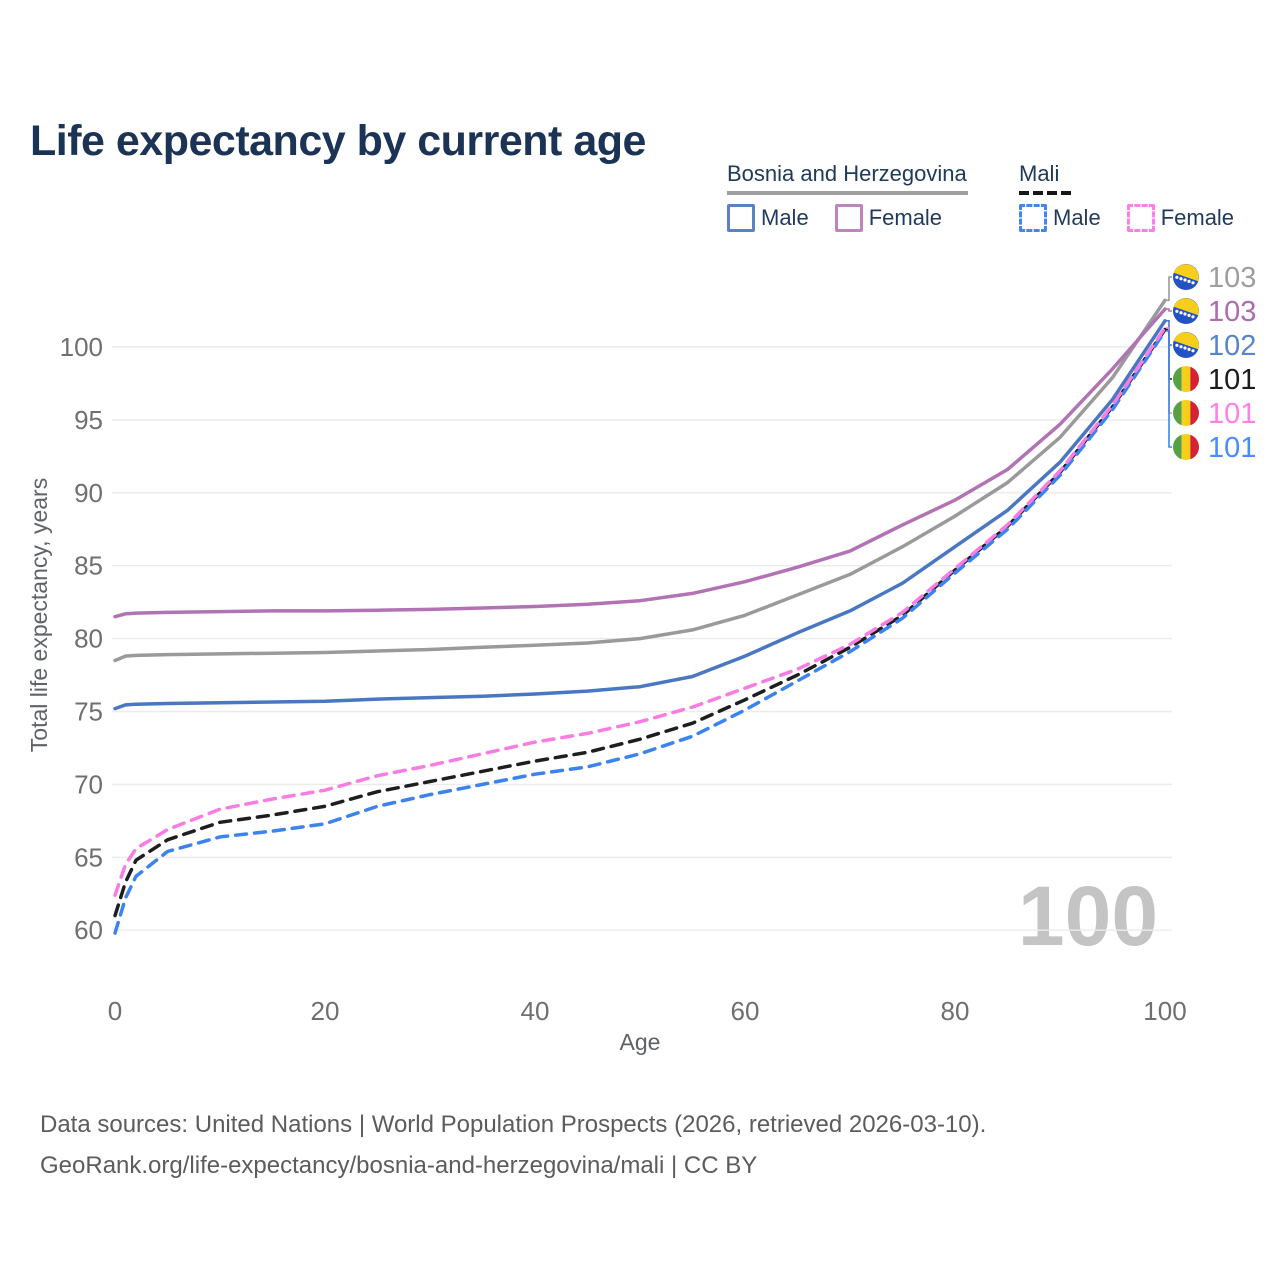  Describe the element at coordinates (1088, 916) in the screenshot. I see `watermark-100: 100` at that location.